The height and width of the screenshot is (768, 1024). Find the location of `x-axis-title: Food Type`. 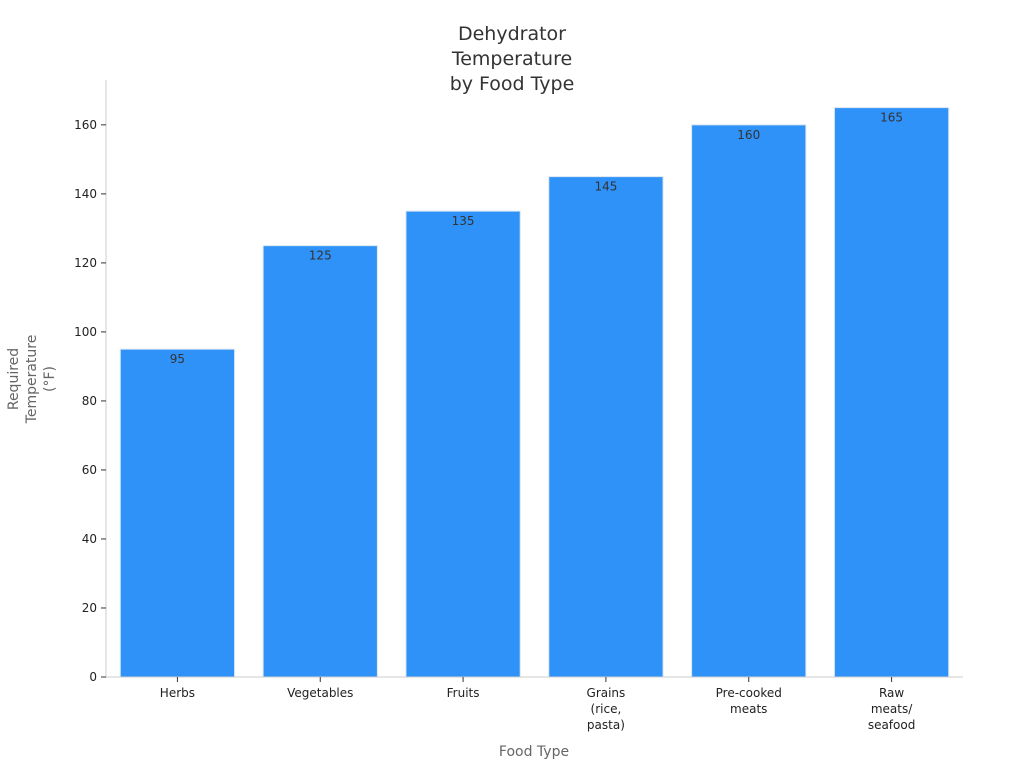

x-axis-title: Food Type is located at coordinates (534, 752).